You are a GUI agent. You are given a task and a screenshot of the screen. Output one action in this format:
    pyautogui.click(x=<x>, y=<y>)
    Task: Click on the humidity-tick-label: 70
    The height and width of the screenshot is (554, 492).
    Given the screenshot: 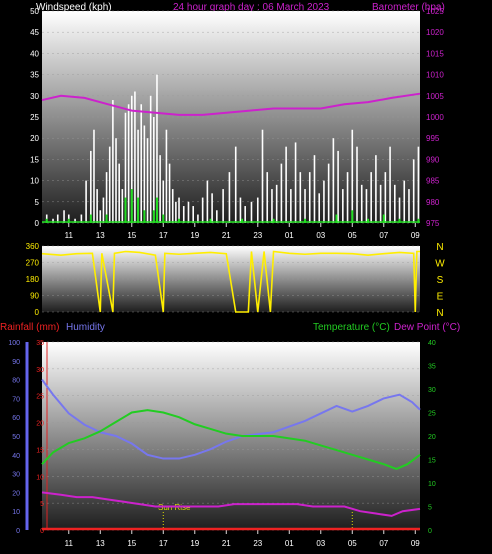 What is the action you would take?
    pyautogui.click(x=16, y=399)
    